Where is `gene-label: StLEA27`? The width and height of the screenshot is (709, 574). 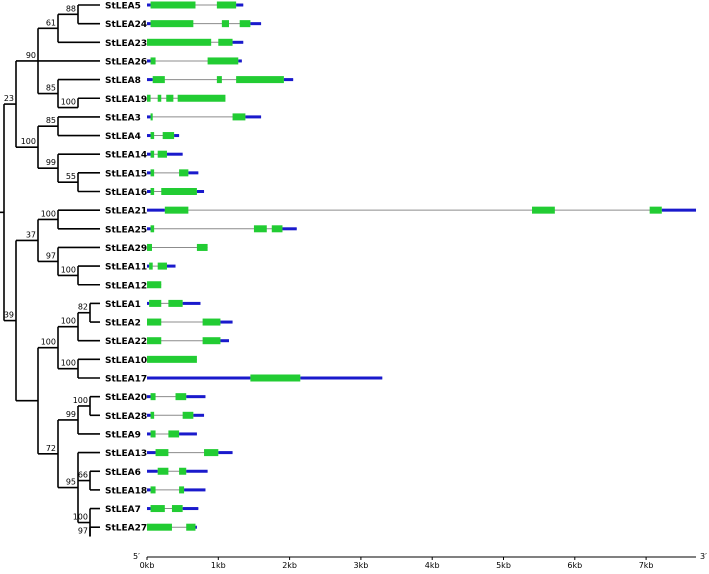 gene-label: StLEA27 is located at coordinates (126, 529).